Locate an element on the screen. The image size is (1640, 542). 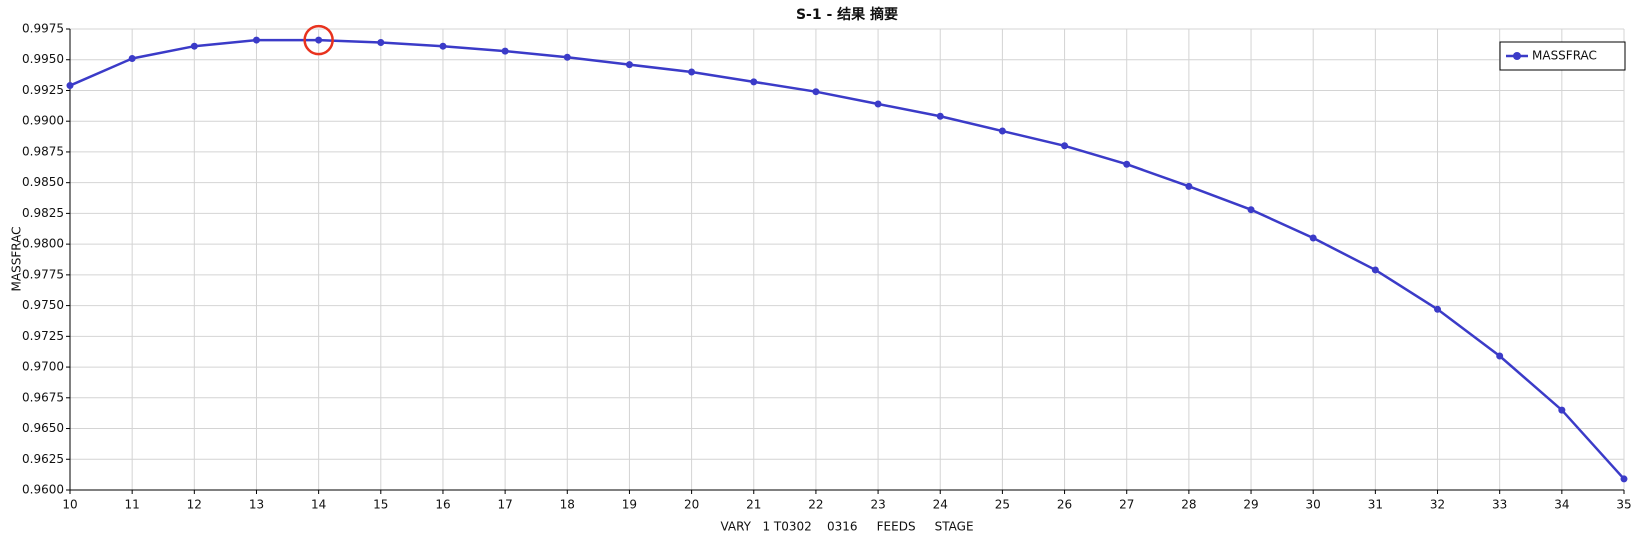
x-tick-label: 27 is located at coordinates (1126, 505).